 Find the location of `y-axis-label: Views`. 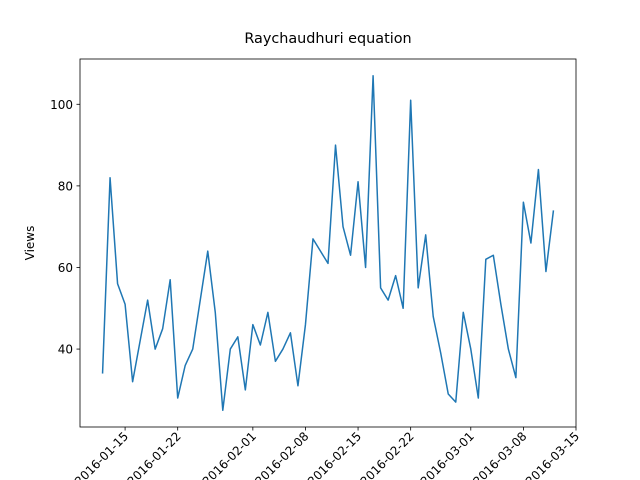

y-axis-label: Views is located at coordinates (30, 243).